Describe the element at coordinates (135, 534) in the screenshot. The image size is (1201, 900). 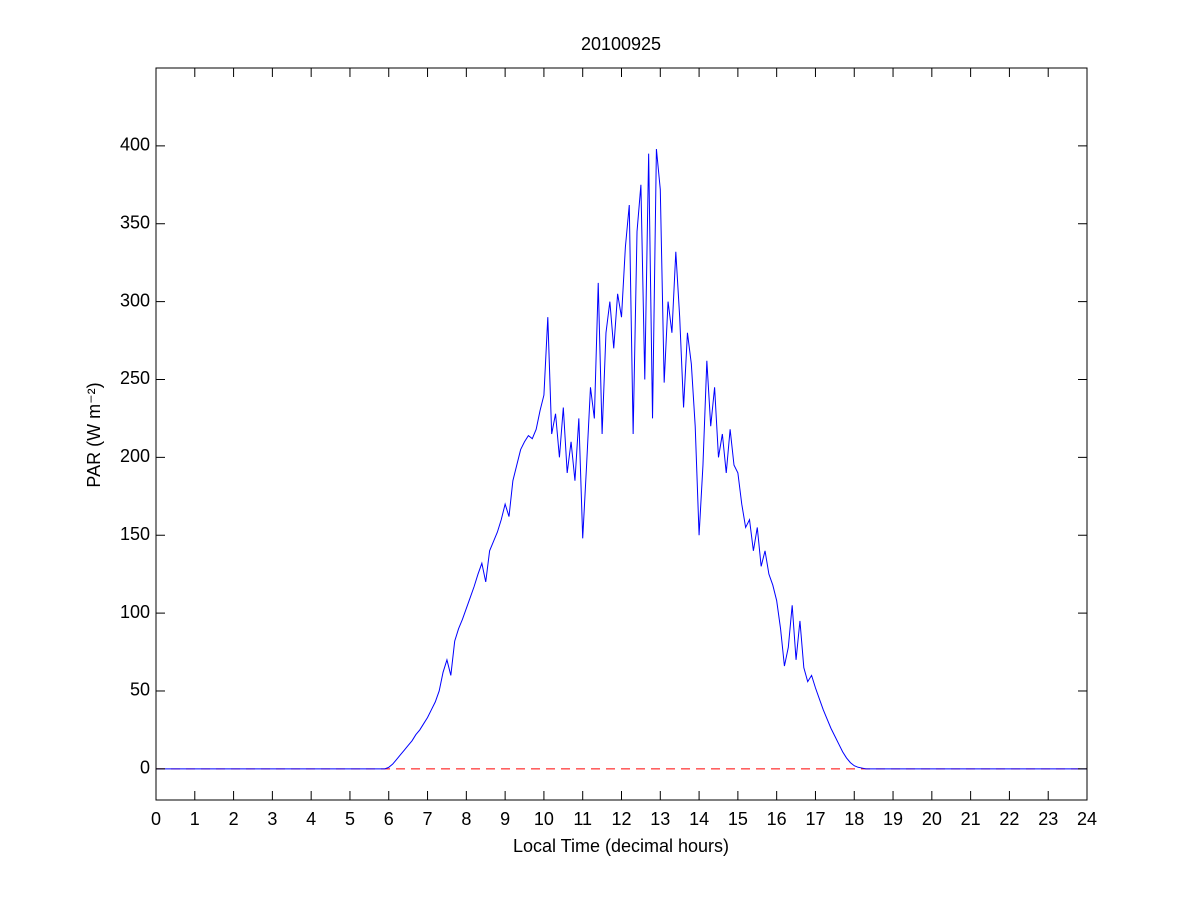
I see `y-tick-label: 150` at that location.